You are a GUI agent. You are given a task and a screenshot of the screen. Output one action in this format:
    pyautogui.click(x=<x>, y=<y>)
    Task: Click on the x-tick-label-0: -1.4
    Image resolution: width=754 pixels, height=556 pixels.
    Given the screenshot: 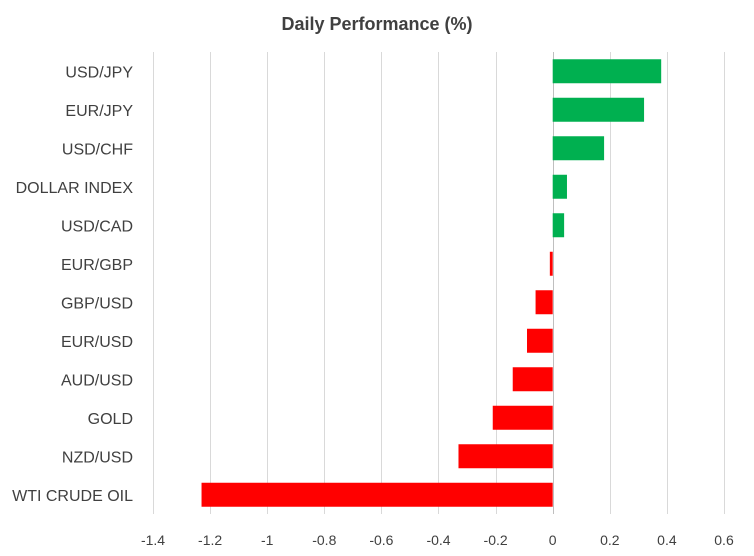 What is the action you would take?
    pyautogui.click(x=153, y=540)
    